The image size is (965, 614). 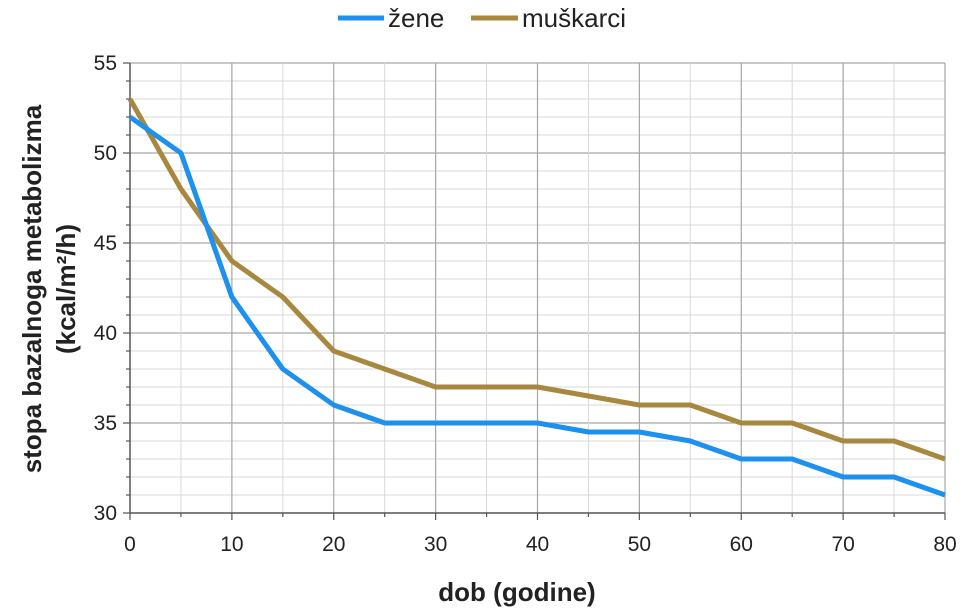 I want to click on y-axis-title-line1: stopa bazalnoga metabolizma, so click(x=32, y=288).